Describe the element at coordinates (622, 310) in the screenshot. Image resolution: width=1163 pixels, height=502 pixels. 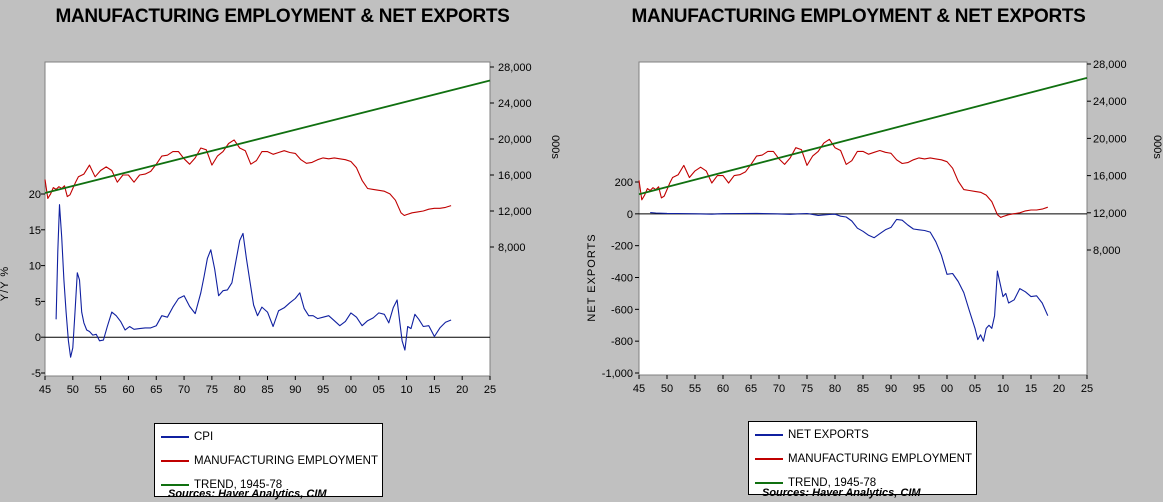
I see `y-left-tick-label: -600` at that location.